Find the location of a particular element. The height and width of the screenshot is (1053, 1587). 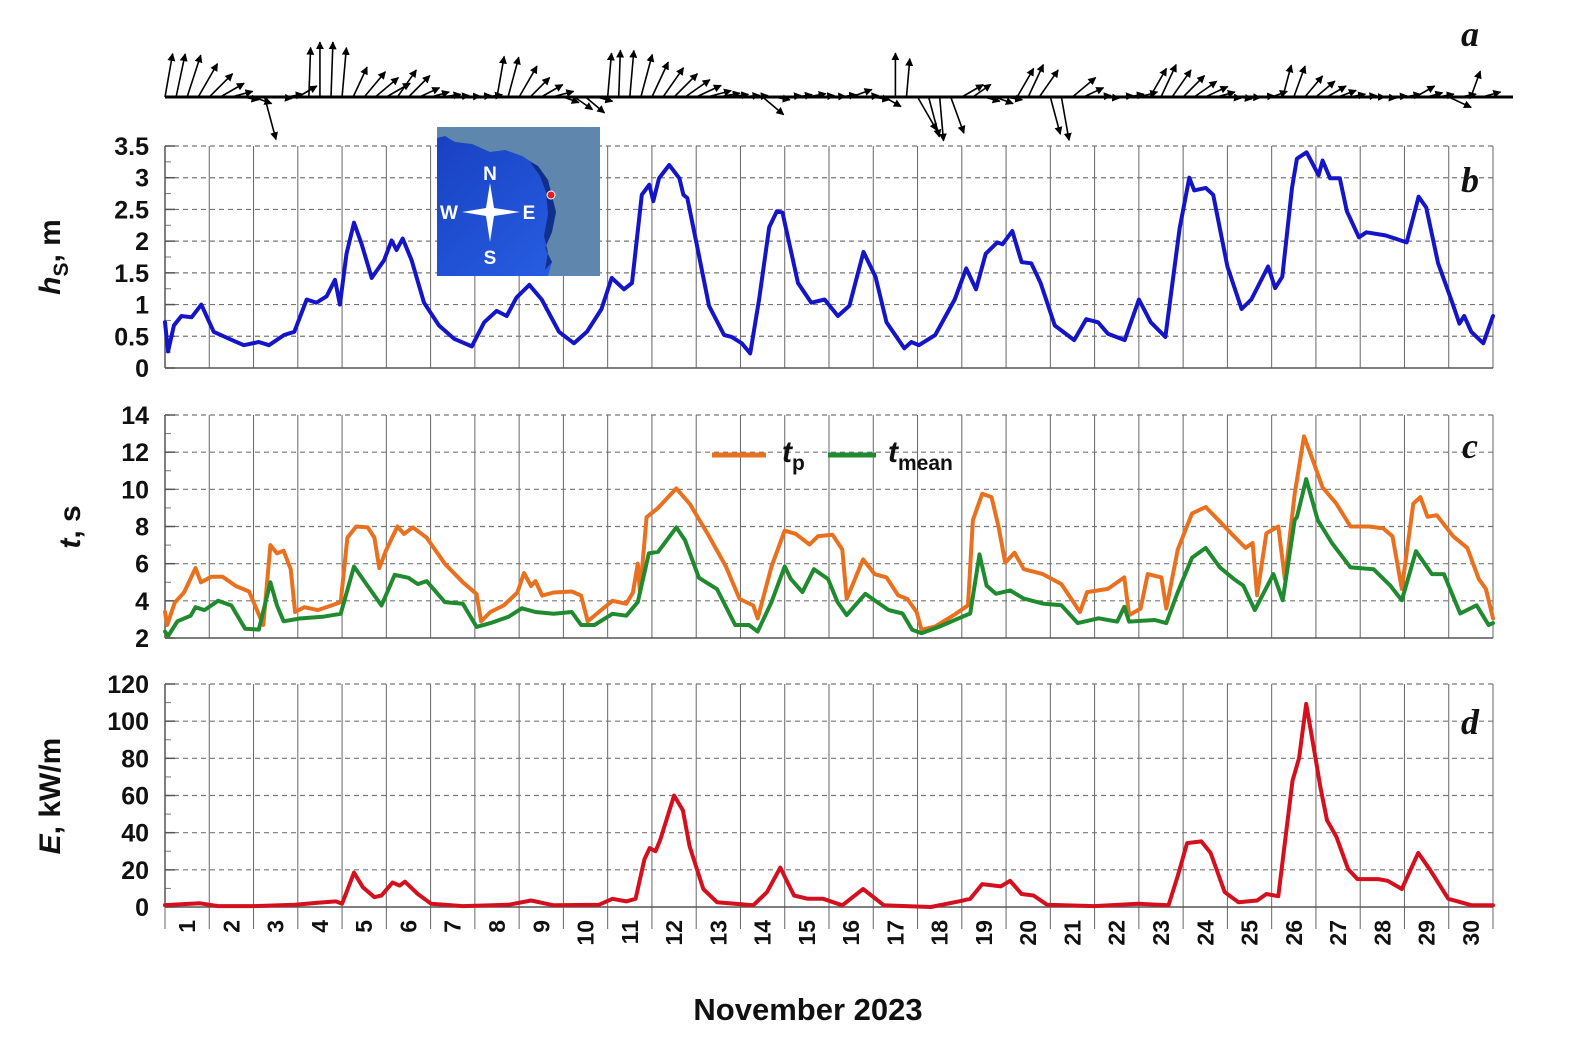

x-axis-label: November 2023 is located at coordinates (807, 1009).